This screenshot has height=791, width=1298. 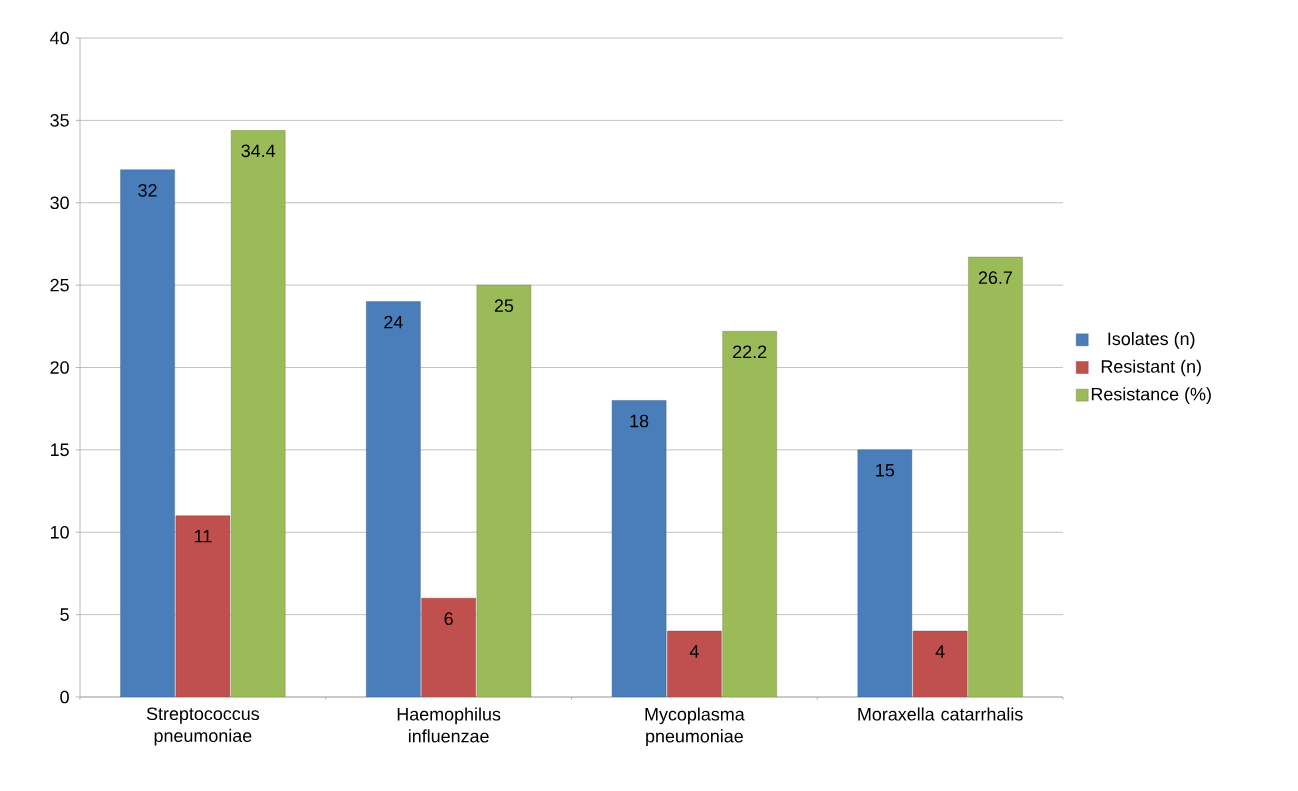 What do you see at coordinates (1151, 340) in the screenshot?
I see `legend-label: Isolates (n)` at bounding box center [1151, 340].